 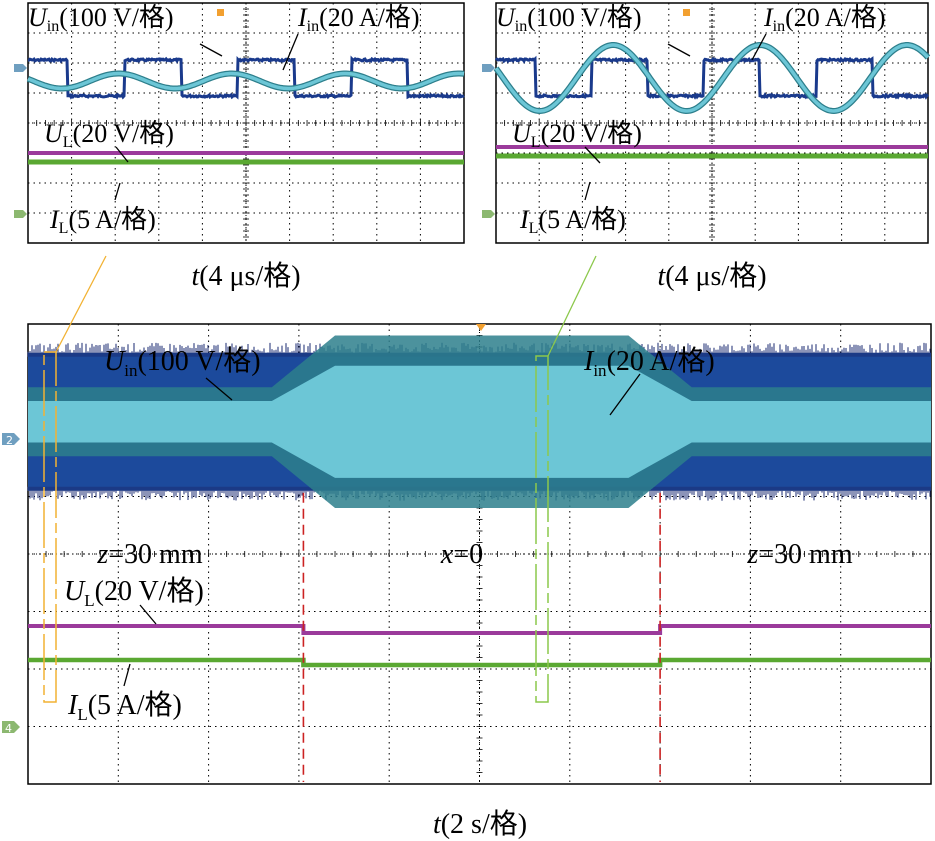 I want to click on svg-text: 2, so click(x=9, y=440).